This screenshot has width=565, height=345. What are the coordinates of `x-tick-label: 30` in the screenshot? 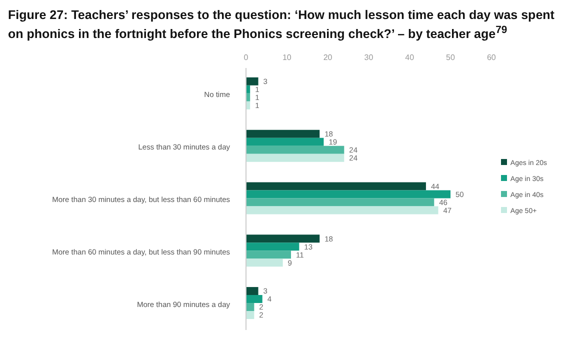 It's located at (369, 57).